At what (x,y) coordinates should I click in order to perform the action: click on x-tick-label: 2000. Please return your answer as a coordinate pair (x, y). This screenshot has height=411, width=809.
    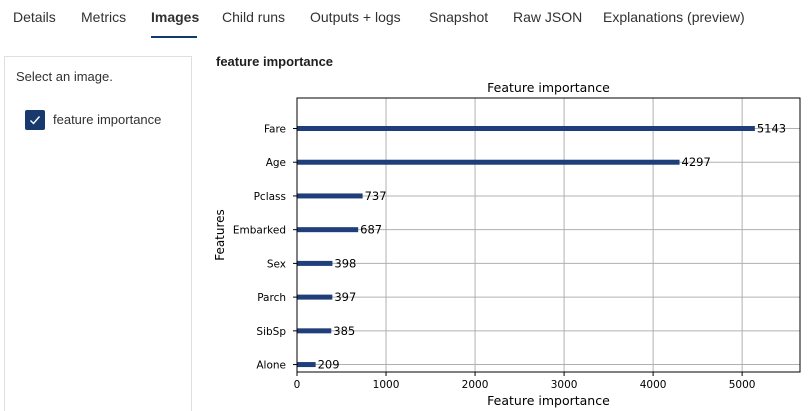
    Looking at the image, I should click on (475, 385).